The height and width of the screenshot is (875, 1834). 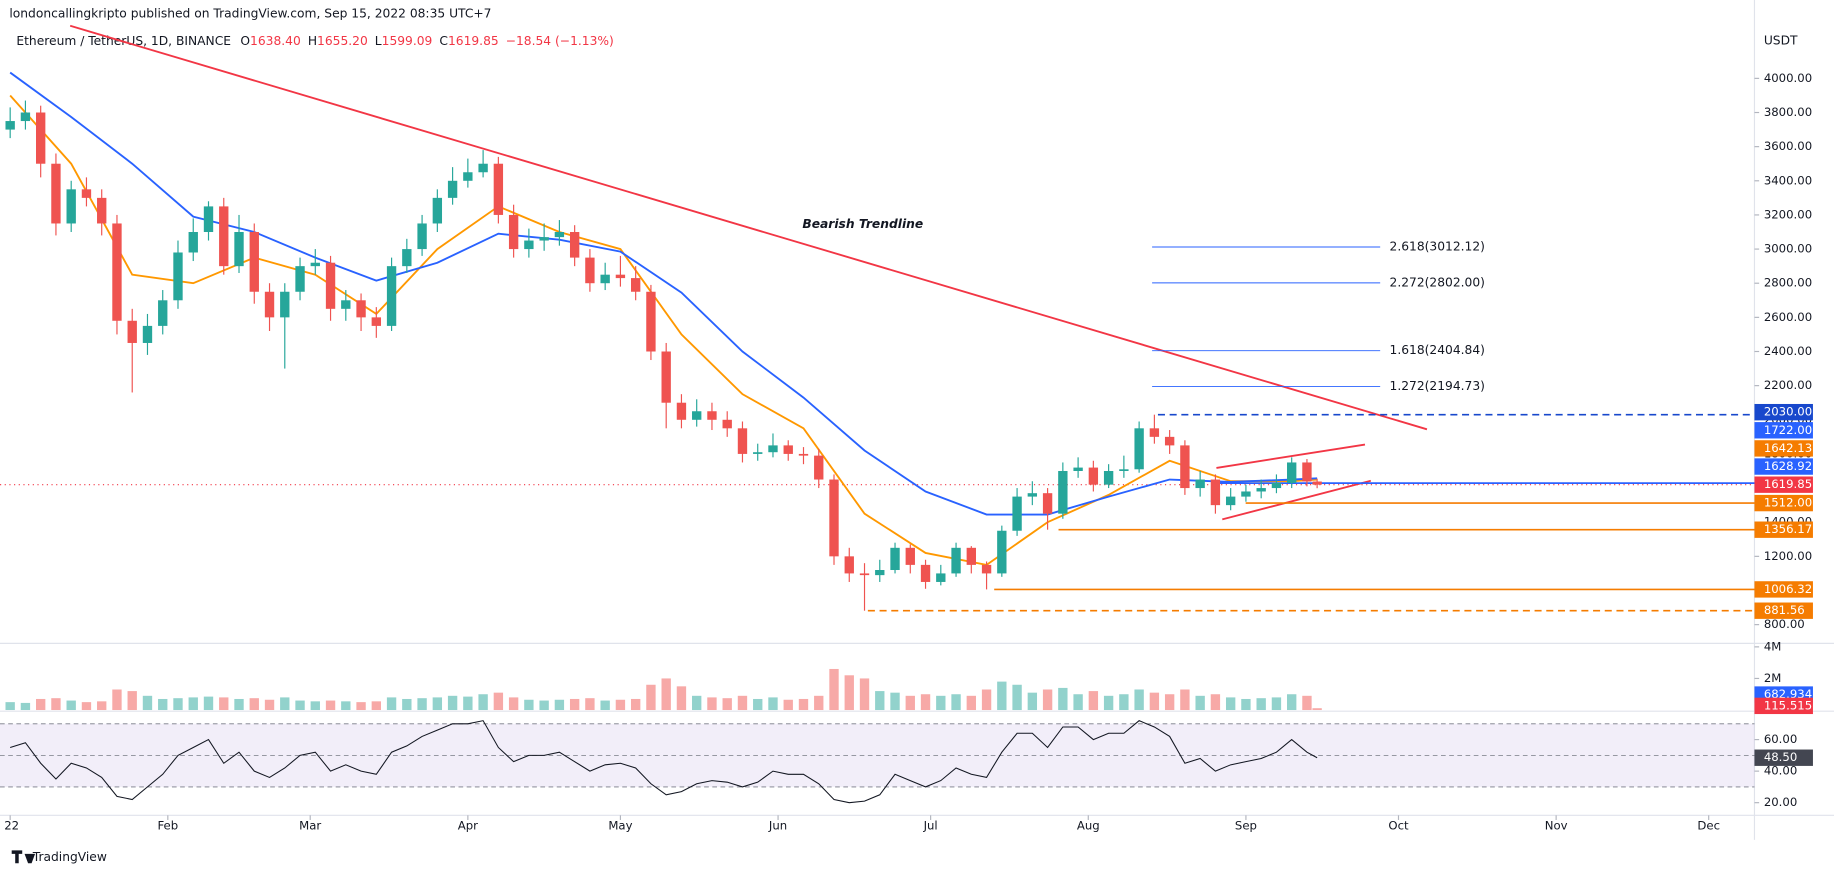 What do you see at coordinates (777, 825) in the screenshot?
I see `x-tick-label: Jun` at bounding box center [777, 825].